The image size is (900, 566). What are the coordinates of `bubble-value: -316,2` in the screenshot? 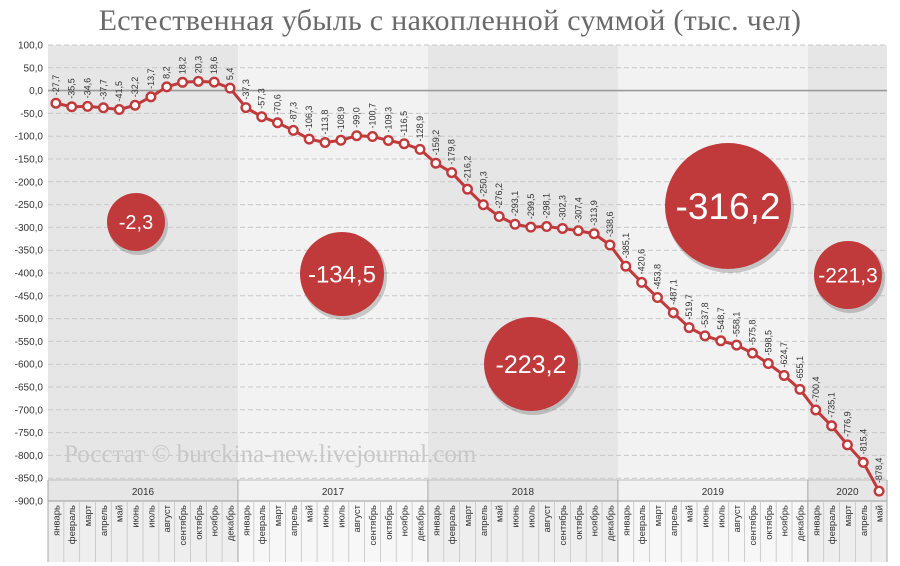 It's located at (728, 206).